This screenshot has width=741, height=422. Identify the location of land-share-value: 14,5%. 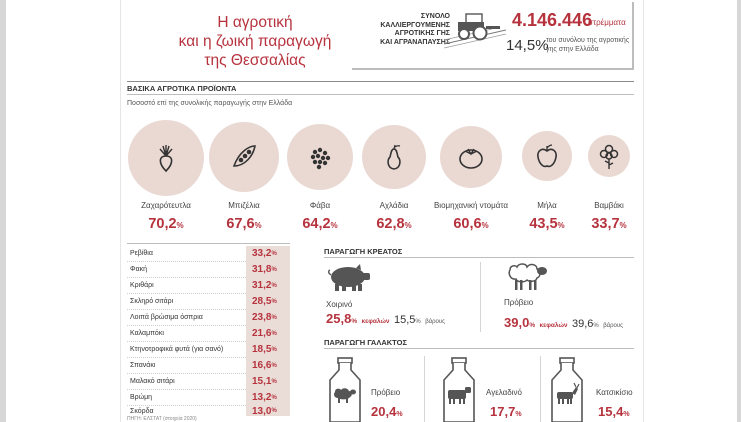
(527, 45).